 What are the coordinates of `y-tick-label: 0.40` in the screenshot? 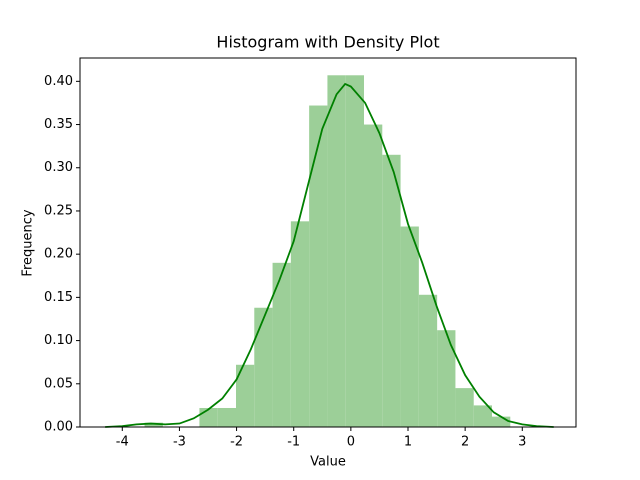 It's located at (58, 81).